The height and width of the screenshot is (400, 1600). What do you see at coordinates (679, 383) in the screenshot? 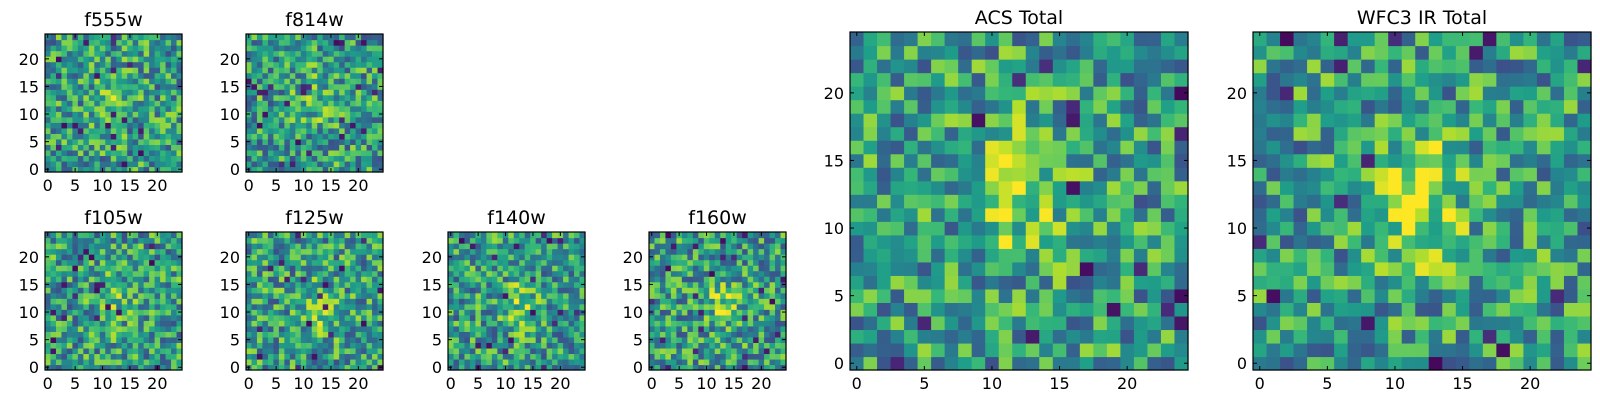
I see `x-tick-label: 5` at bounding box center [679, 383].